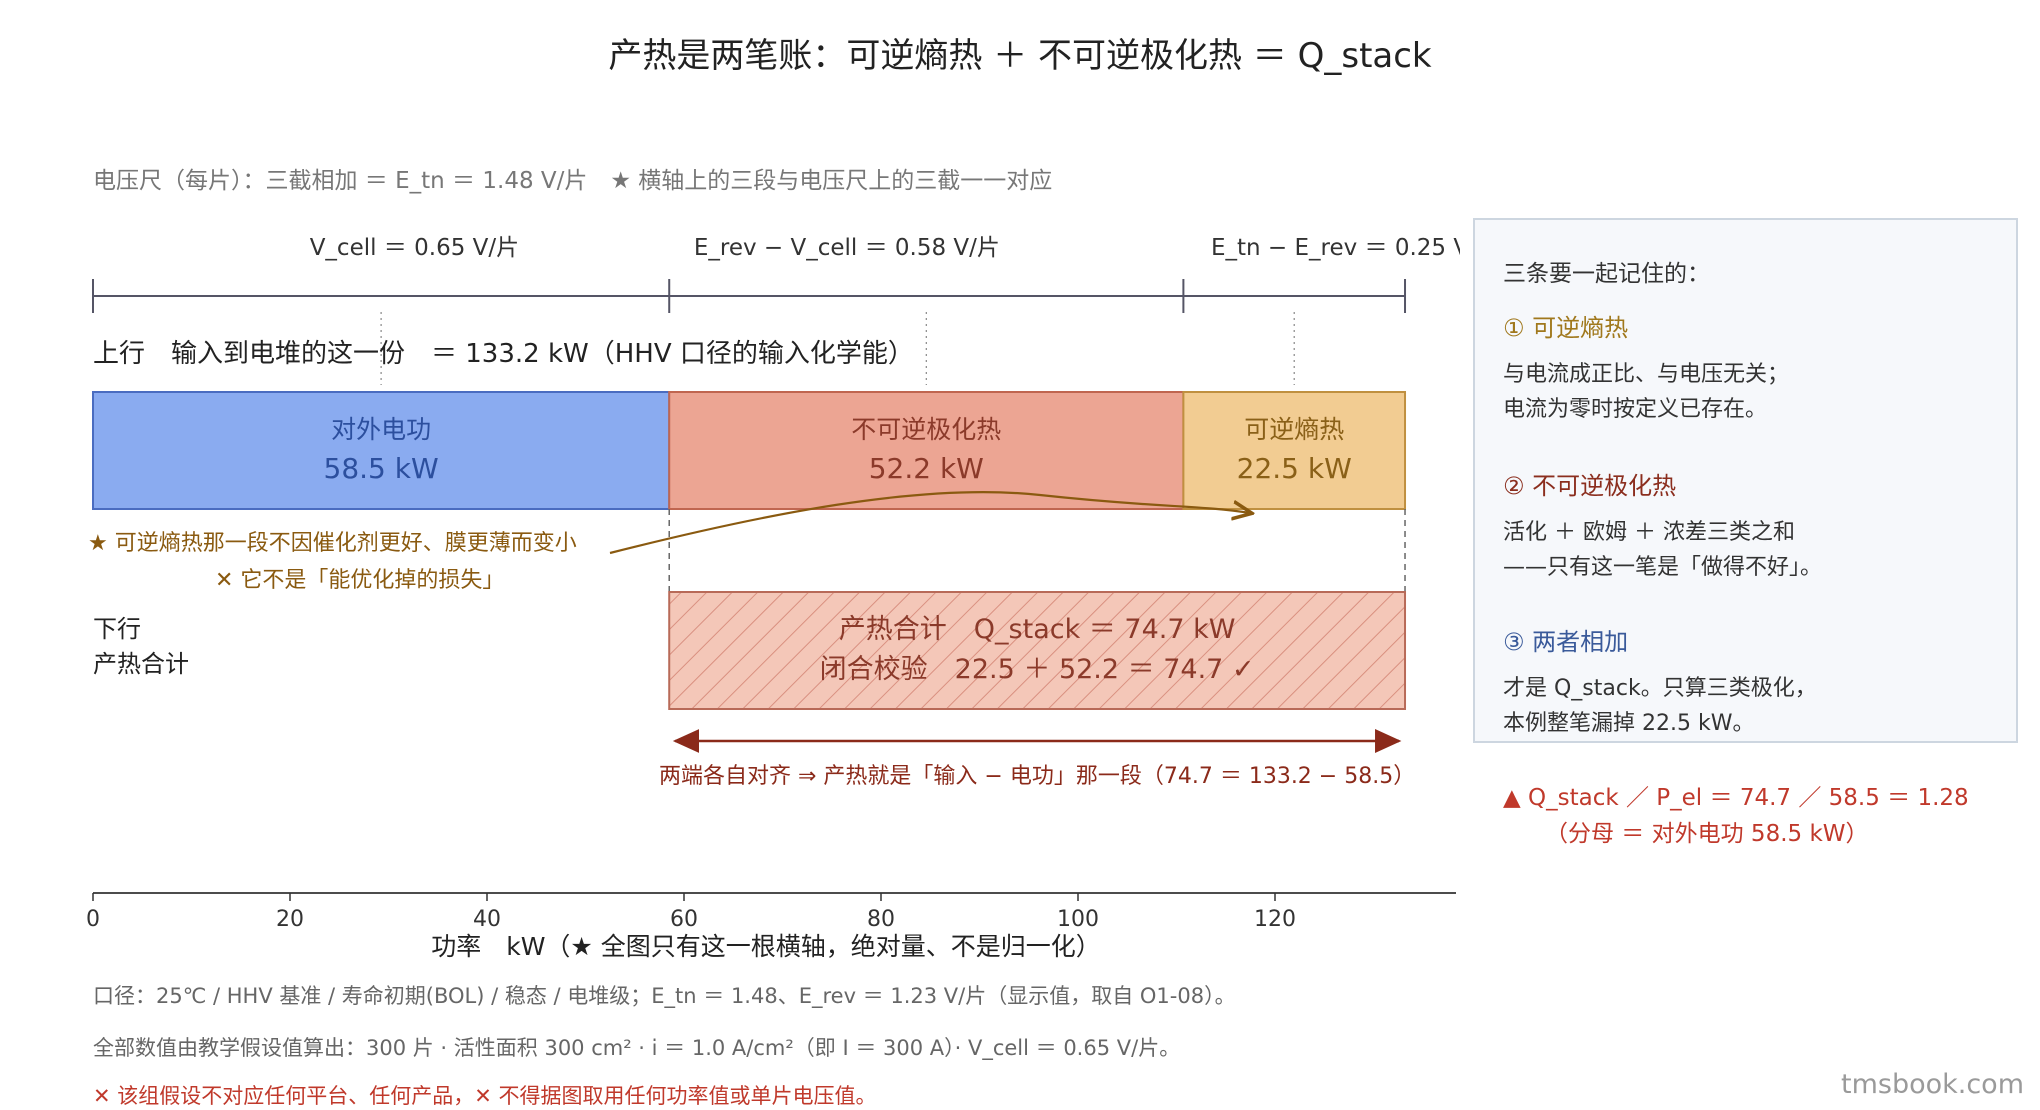 Image resolution: width=2040 pixels, height=1110 pixels. What do you see at coordinates (926, 468) in the screenshot?
I see `bar-segment-value: 52.2 kW` at bounding box center [926, 468].